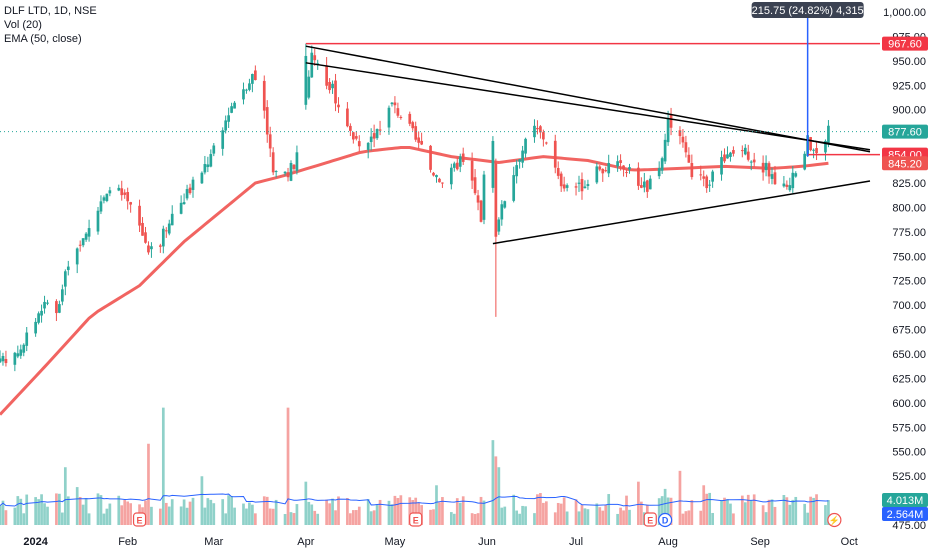  Describe the element at coordinates (909, 453) in the screenshot. I see `y-tick-label: 550.00` at that location.